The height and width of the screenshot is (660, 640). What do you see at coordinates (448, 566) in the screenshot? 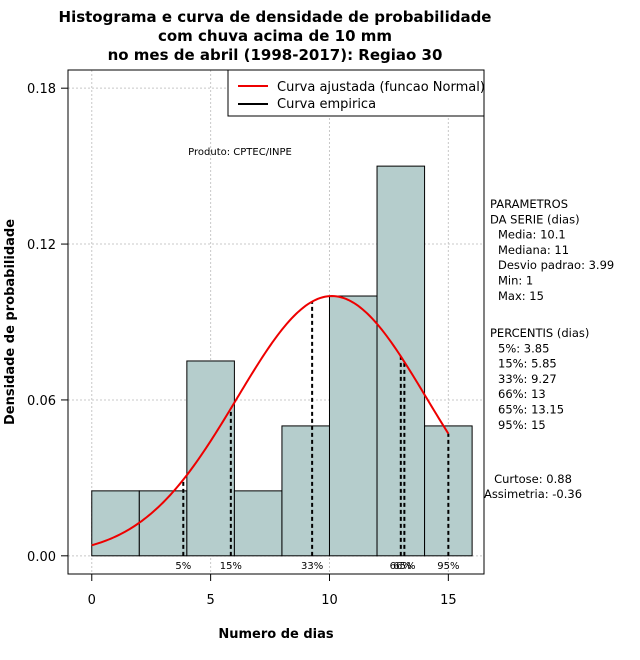
I see `percentile-label-5: 95%` at bounding box center [448, 566].